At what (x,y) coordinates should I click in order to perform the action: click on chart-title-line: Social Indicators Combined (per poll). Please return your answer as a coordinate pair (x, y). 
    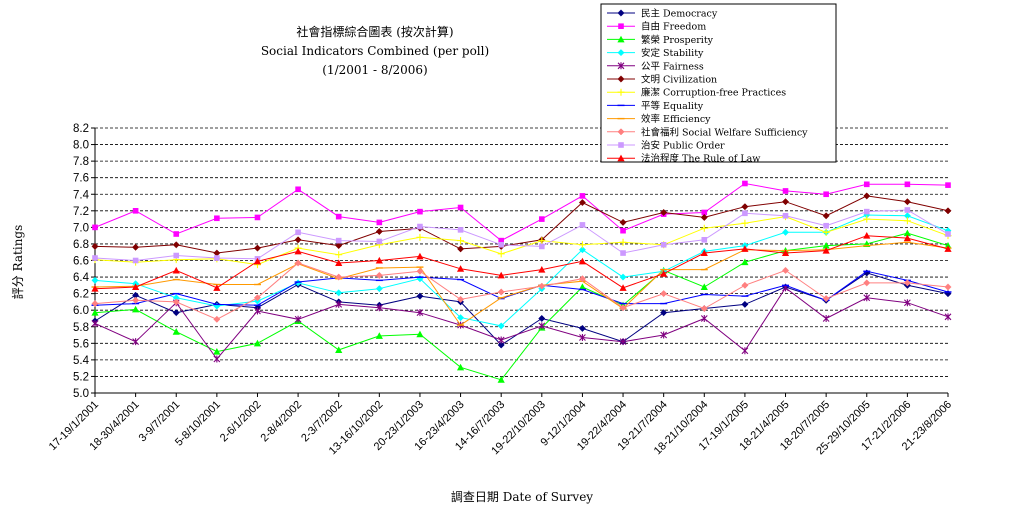
    Looking at the image, I should click on (375, 51).